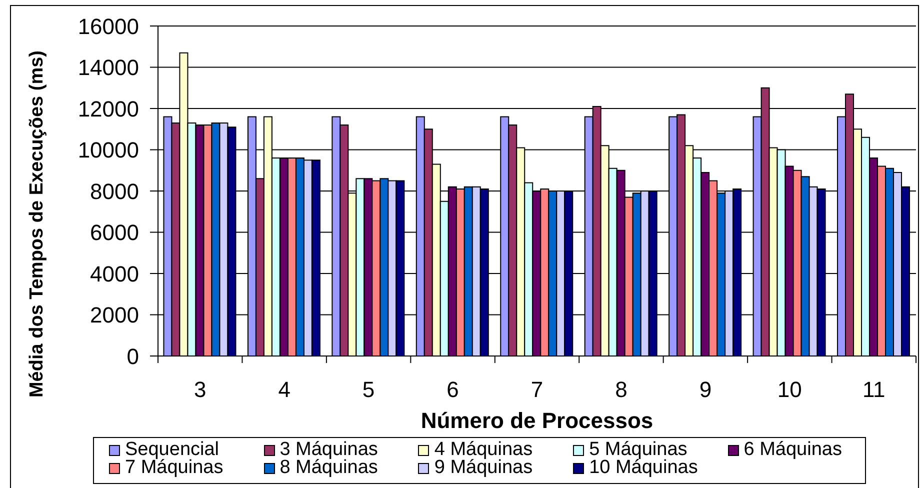 This screenshot has width=920, height=488. I want to click on legend-label: 4 Máquinas, so click(483, 449).